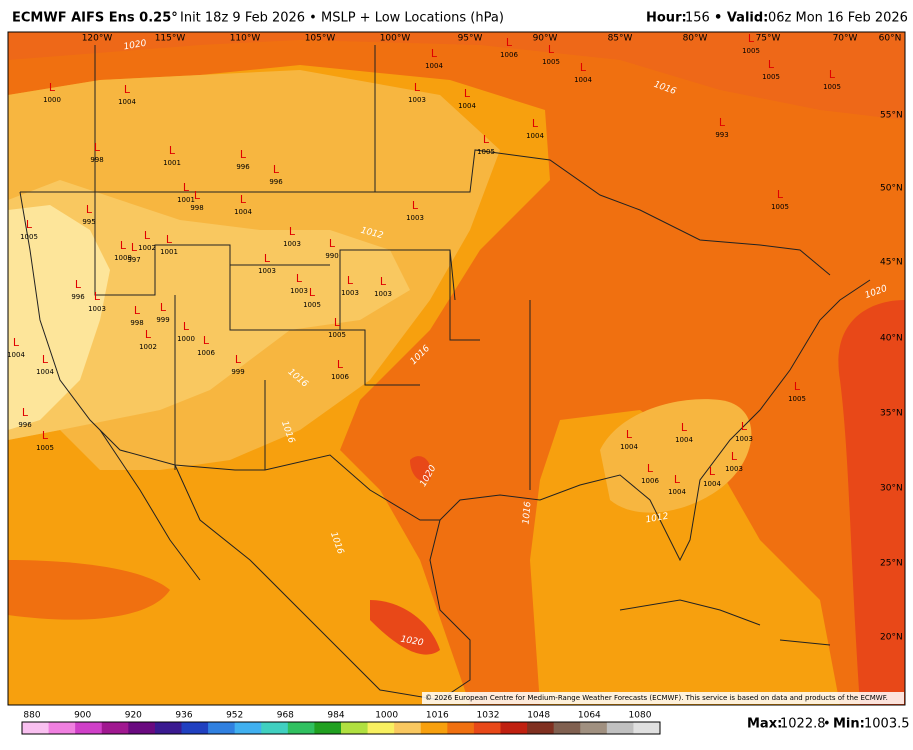 This screenshot has width=913, height=750. What do you see at coordinates (470, 39) in the screenshot?
I see `lon-label: 95°W` at bounding box center [470, 39].